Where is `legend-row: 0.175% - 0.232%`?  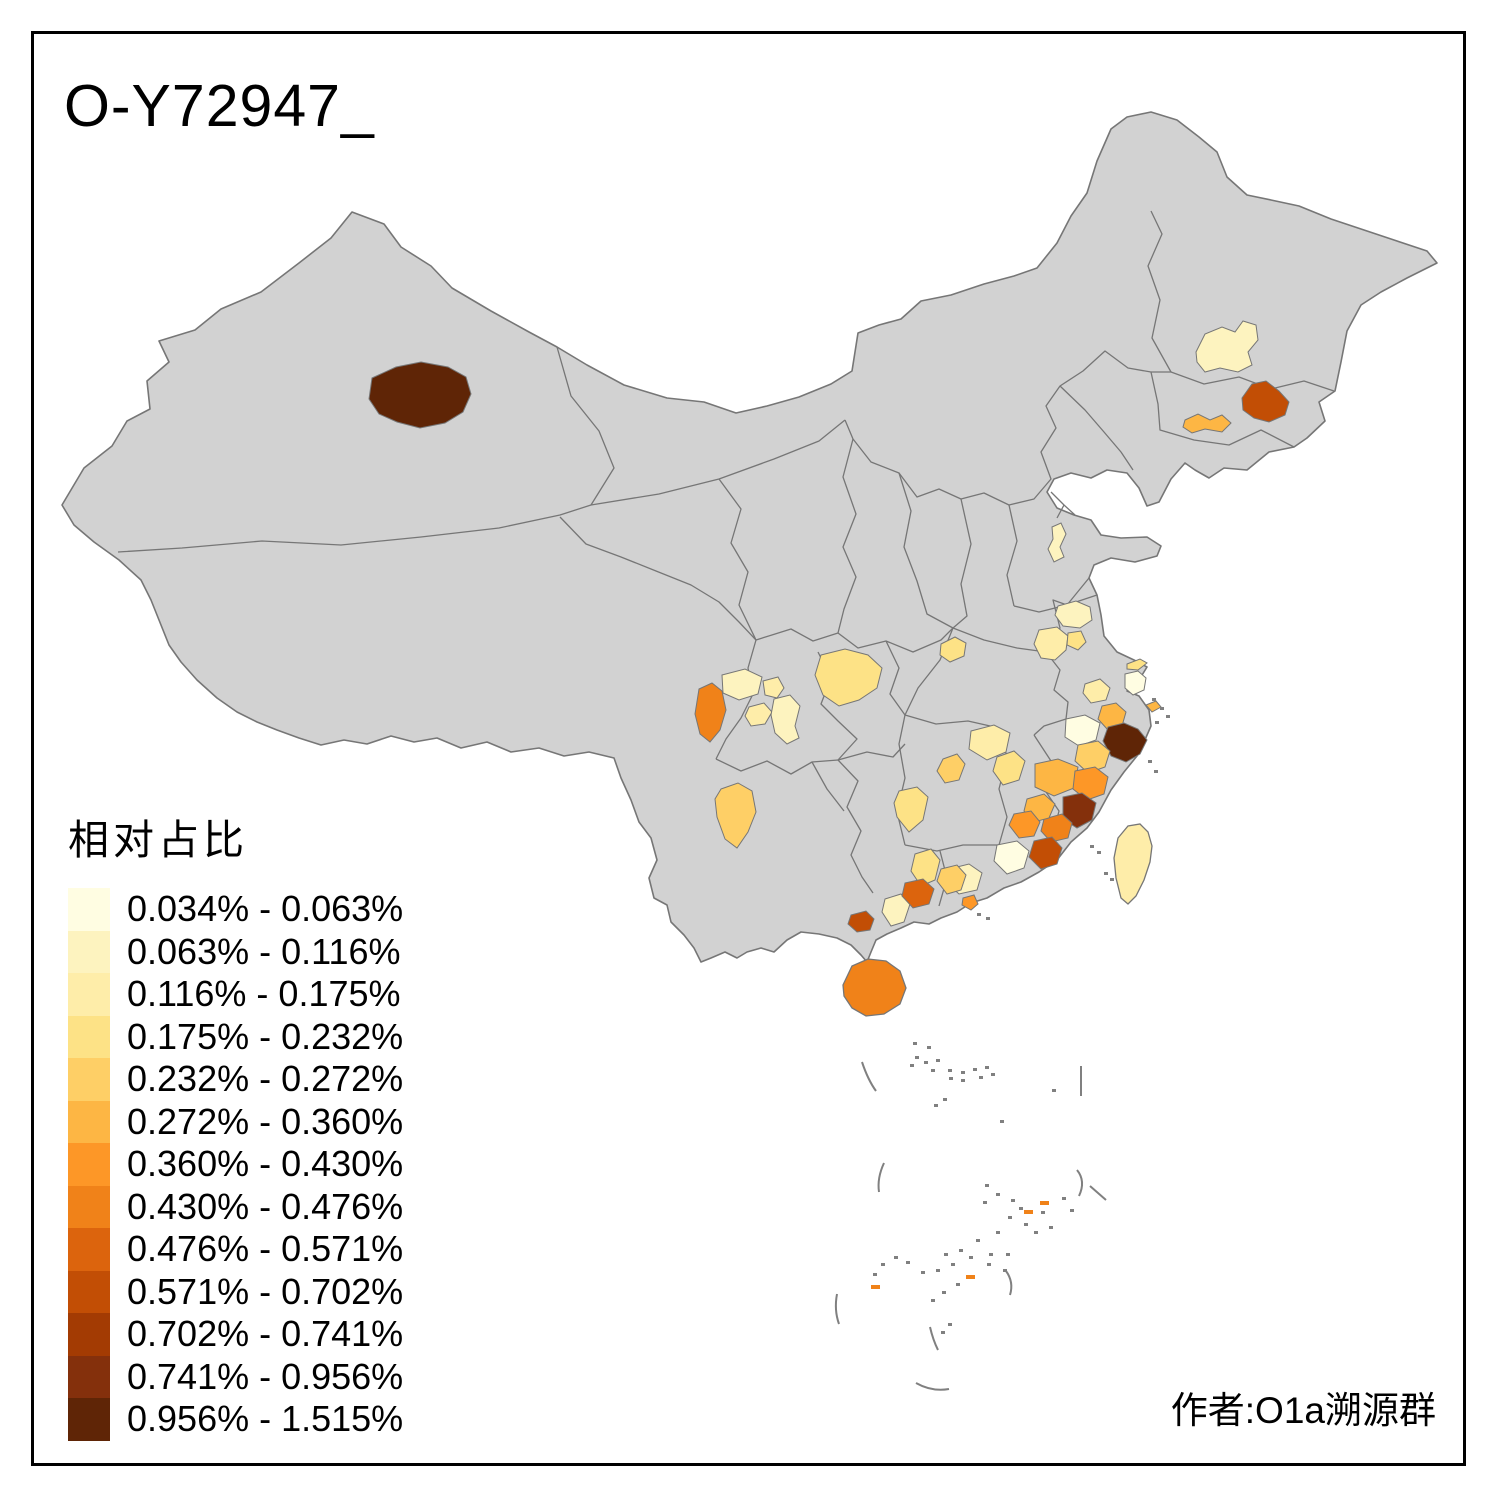
legend-row: 0.175% - 0.232% is located at coordinates (236, 1036).